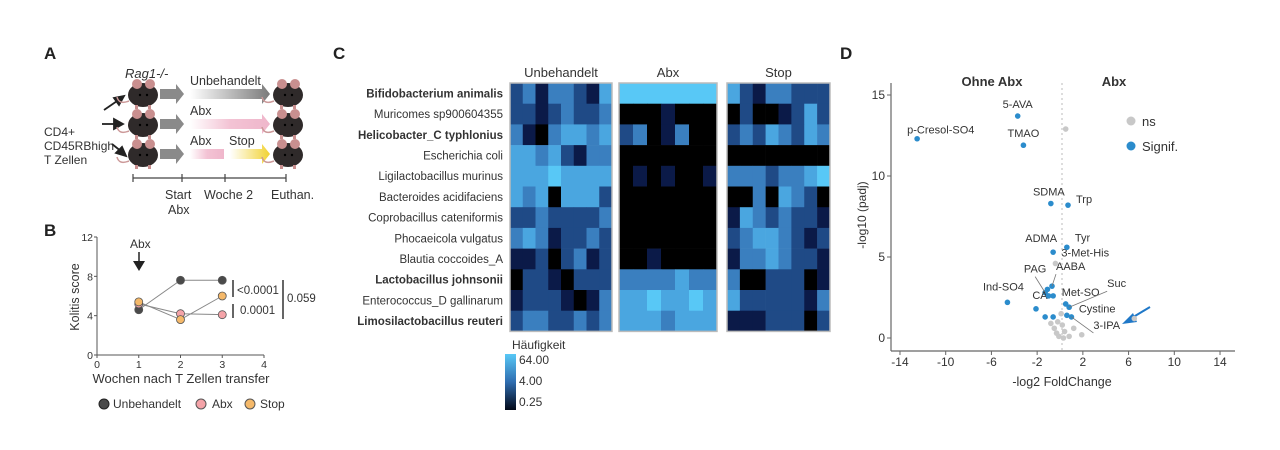  I want to click on y-tick-label: 0, so click(90, 356).